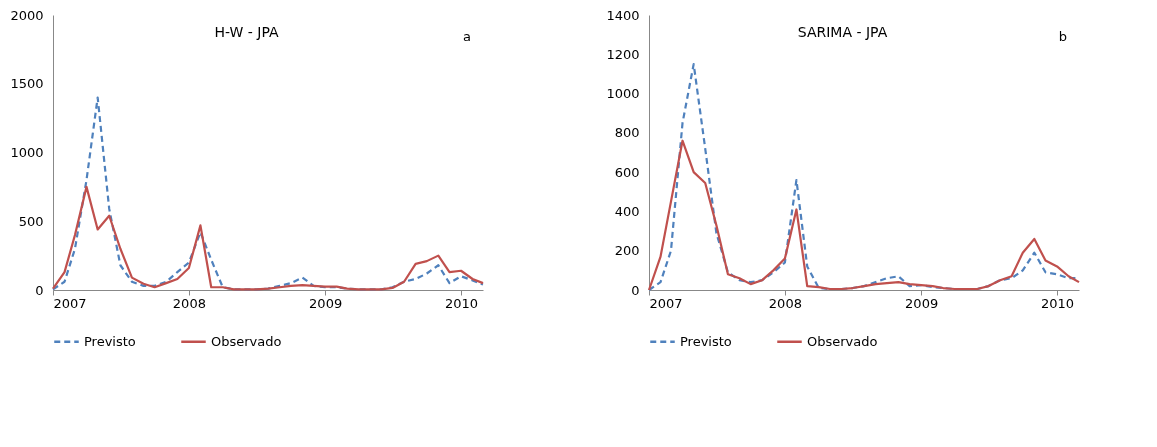 This screenshot has height=447, width=1157. What do you see at coordinates (627, 172) in the screenshot?
I see `y-tick-label: 600` at bounding box center [627, 172].